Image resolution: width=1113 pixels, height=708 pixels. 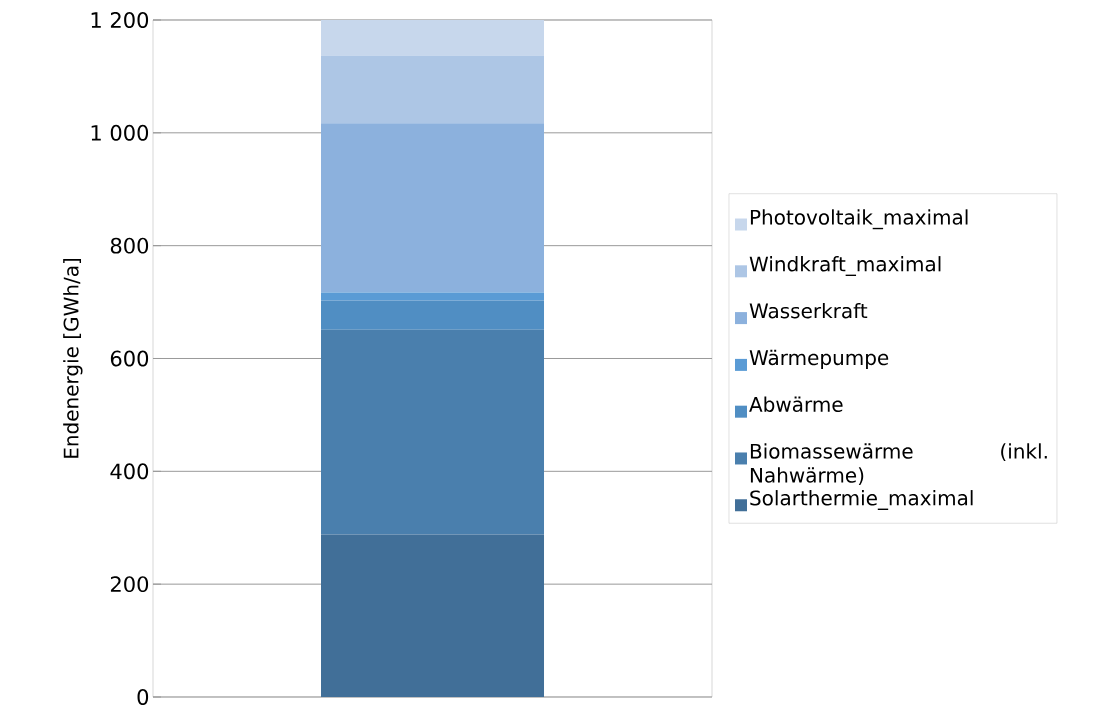 What do you see at coordinates (845, 265) in the screenshot?
I see `legend-label: Windkraft_maximal` at bounding box center [845, 265].